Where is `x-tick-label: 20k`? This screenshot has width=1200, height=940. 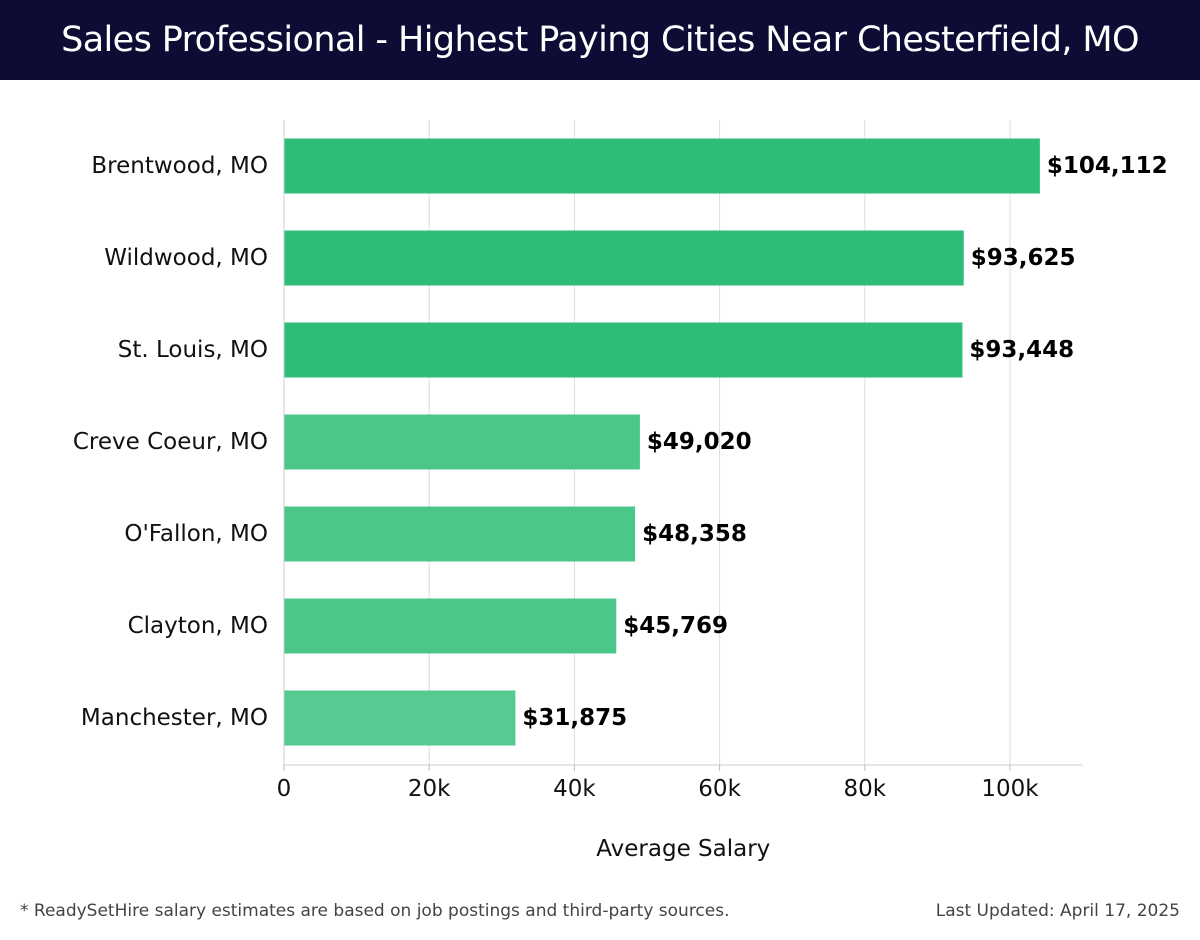
x-tick-label: 20k is located at coordinates (429, 789).